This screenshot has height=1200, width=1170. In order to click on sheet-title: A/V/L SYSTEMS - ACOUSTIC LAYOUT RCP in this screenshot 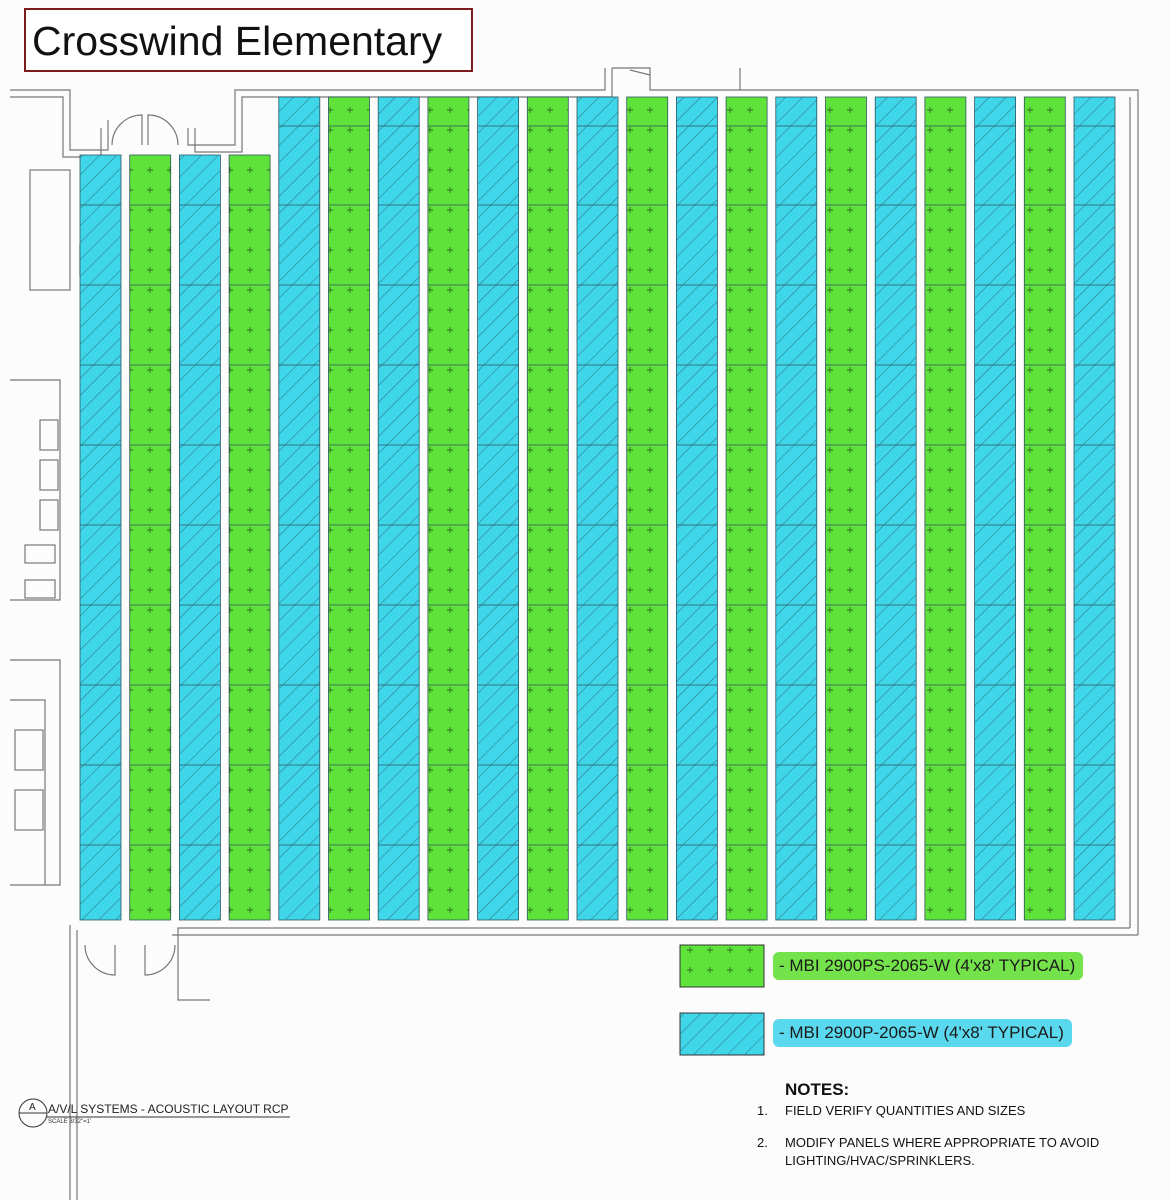, I will do `click(168, 1109)`.